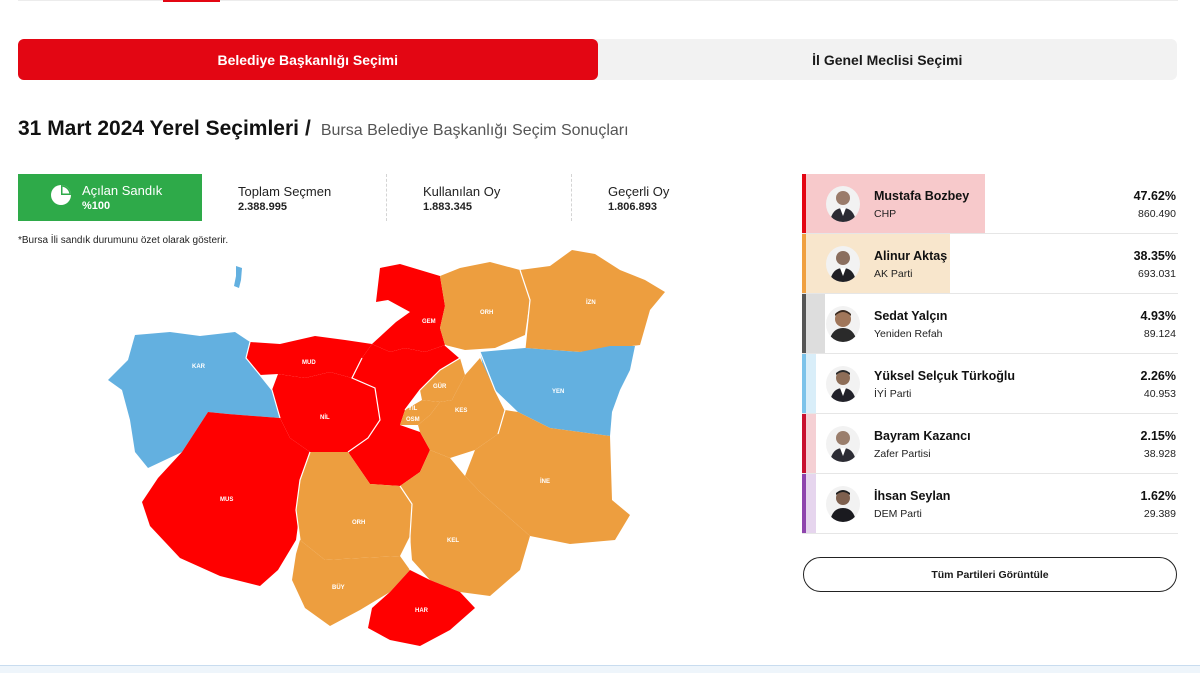 The height and width of the screenshot is (673, 1200). Describe the element at coordinates (1158, 316) in the screenshot. I see `candidate-percent: 4.93%` at that location.